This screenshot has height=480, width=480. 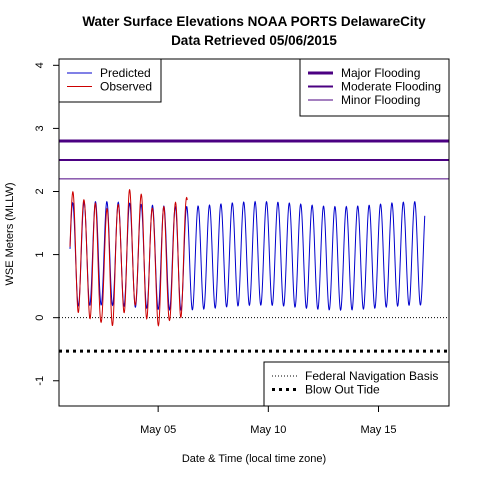 I want to click on legend-label-major-flooding: Major Flooding, so click(x=380, y=73).